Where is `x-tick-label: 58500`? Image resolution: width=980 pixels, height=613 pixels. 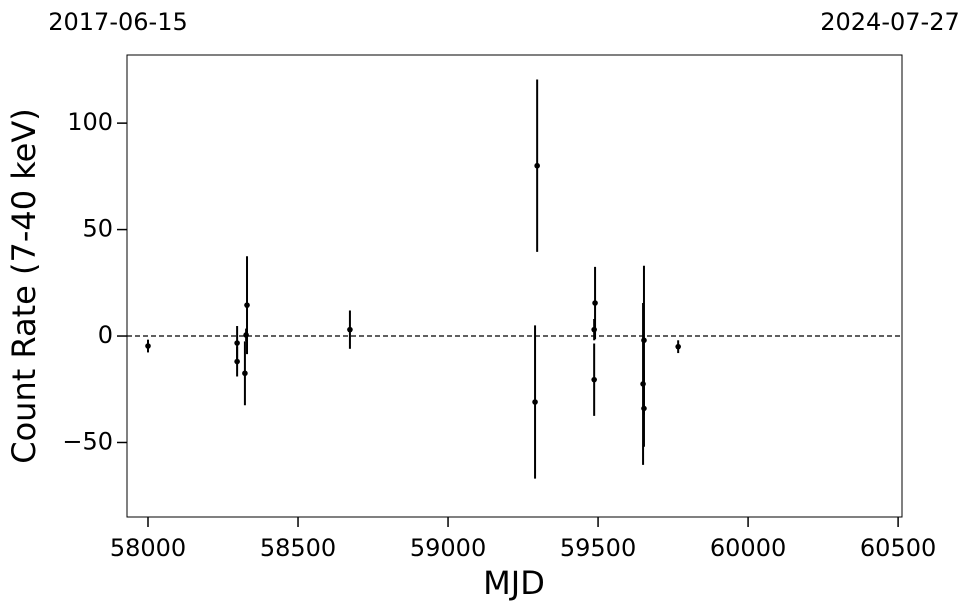
x-tick-label: 58500 is located at coordinates (298, 548).